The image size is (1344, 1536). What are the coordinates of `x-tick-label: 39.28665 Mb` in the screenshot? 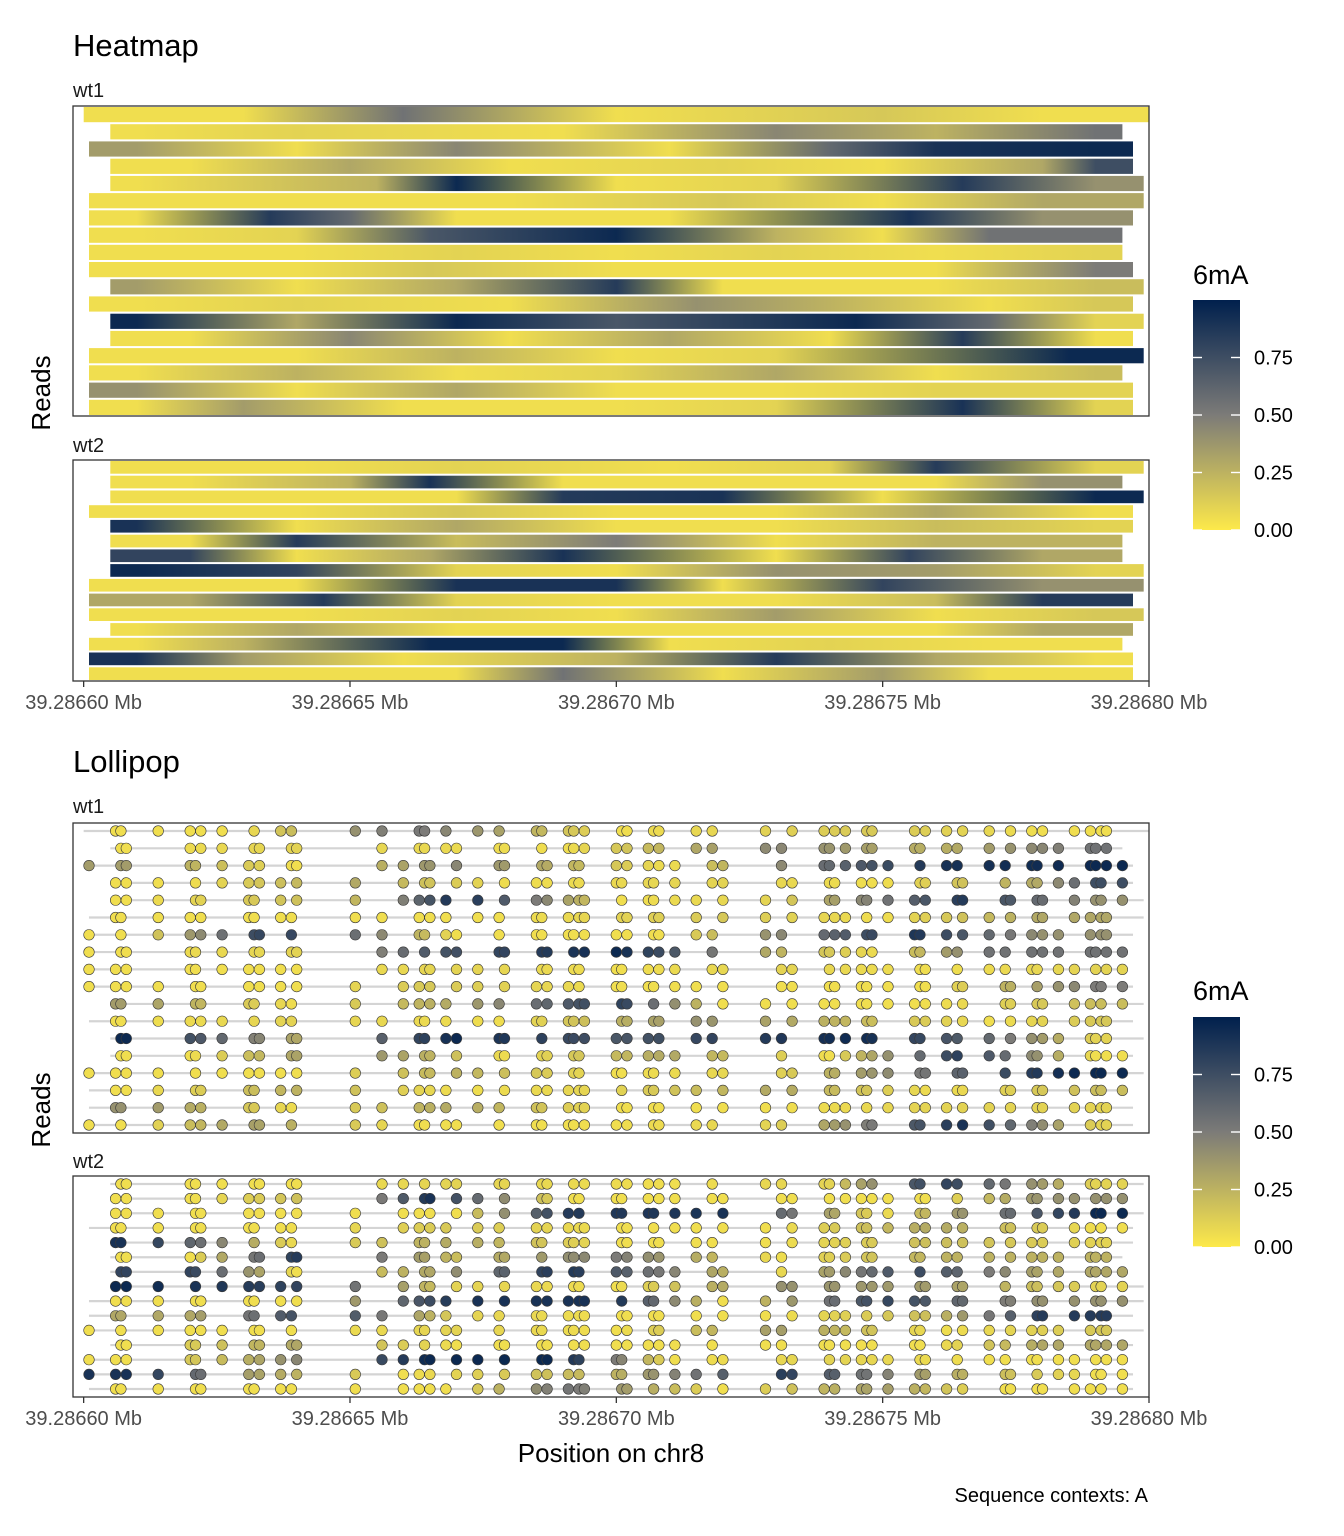 It's located at (350, 703).